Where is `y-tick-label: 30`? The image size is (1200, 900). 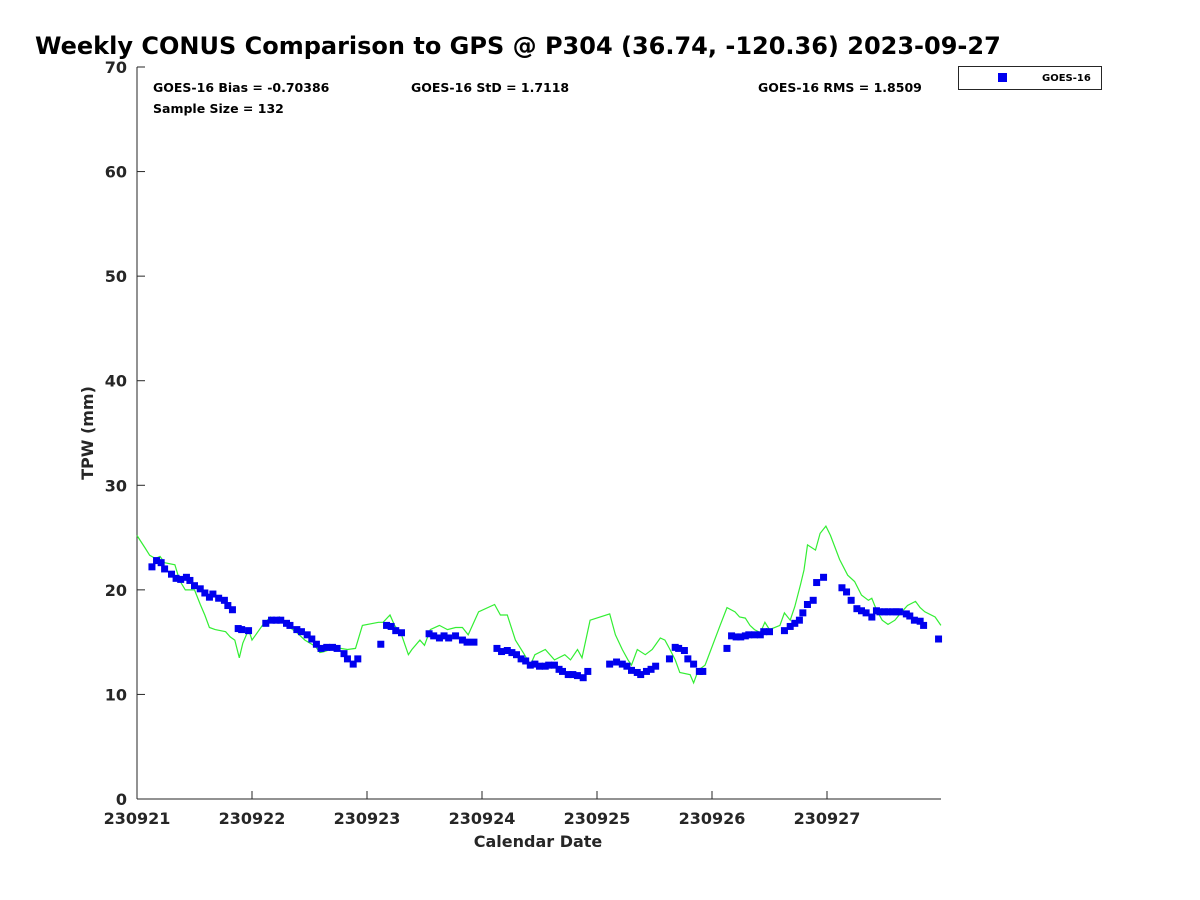
y-tick-label: 30 is located at coordinates (116, 485).